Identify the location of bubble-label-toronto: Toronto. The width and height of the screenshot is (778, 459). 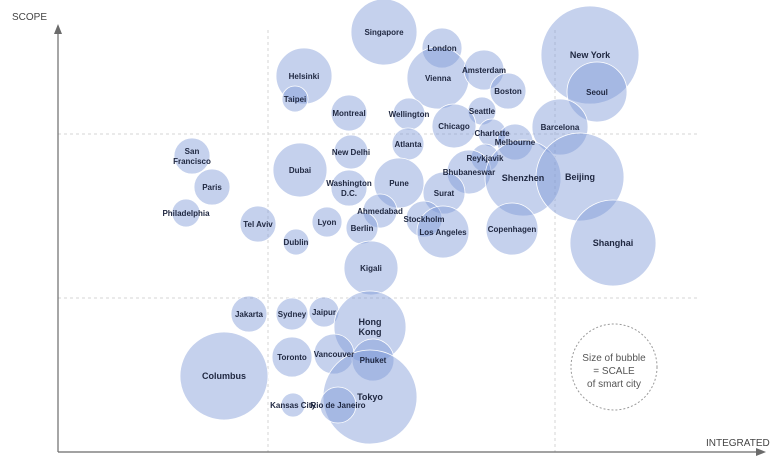
(292, 357).